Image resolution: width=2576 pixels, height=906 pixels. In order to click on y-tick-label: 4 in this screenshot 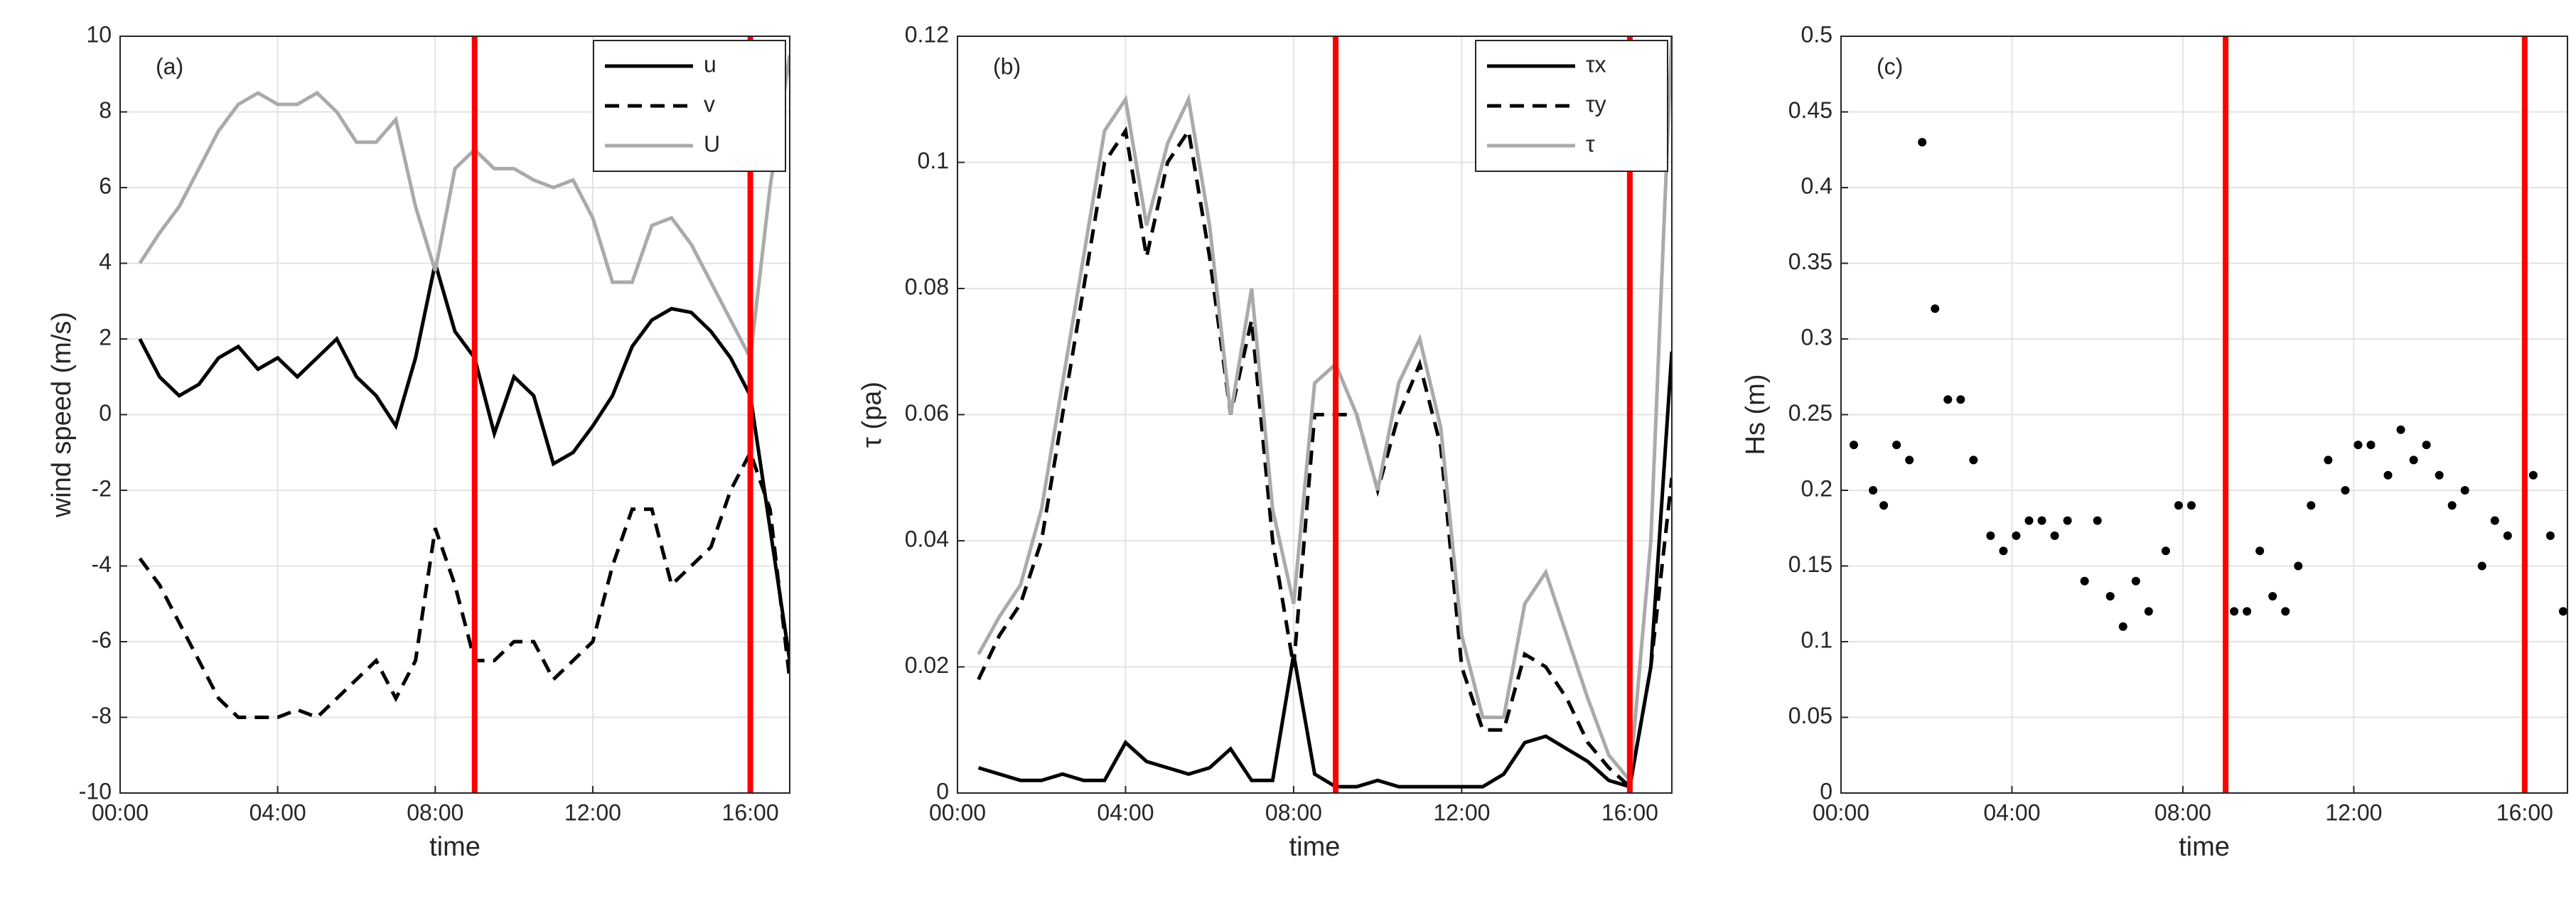, I will do `click(105, 261)`.